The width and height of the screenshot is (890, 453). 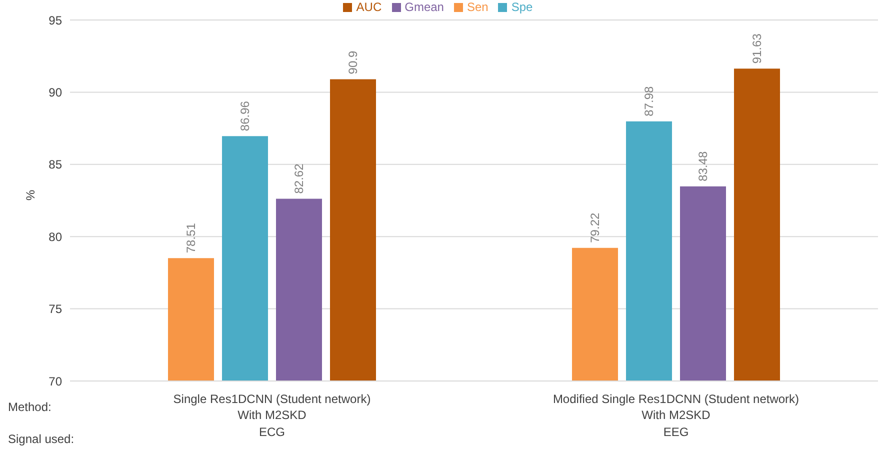 I want to click on data-label: 78.51, so click(x=191, y=238).